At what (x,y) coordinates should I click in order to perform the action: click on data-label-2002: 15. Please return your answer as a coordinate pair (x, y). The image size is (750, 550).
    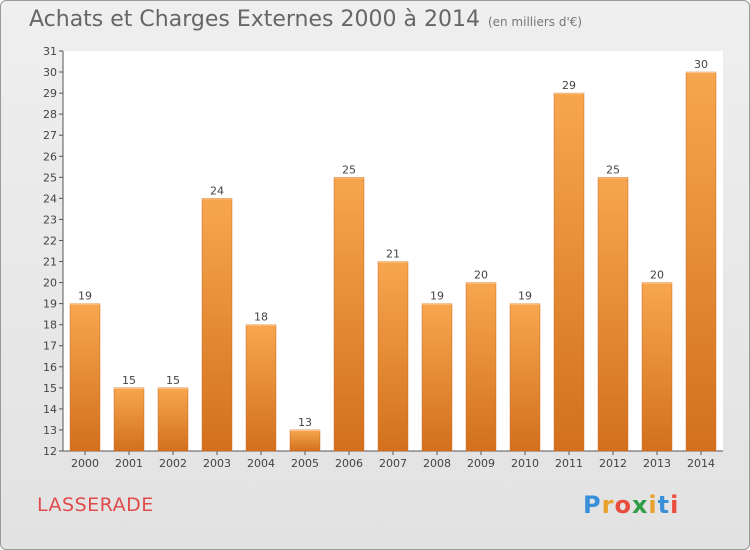
    Looking at the image, I should click on (173, 380).